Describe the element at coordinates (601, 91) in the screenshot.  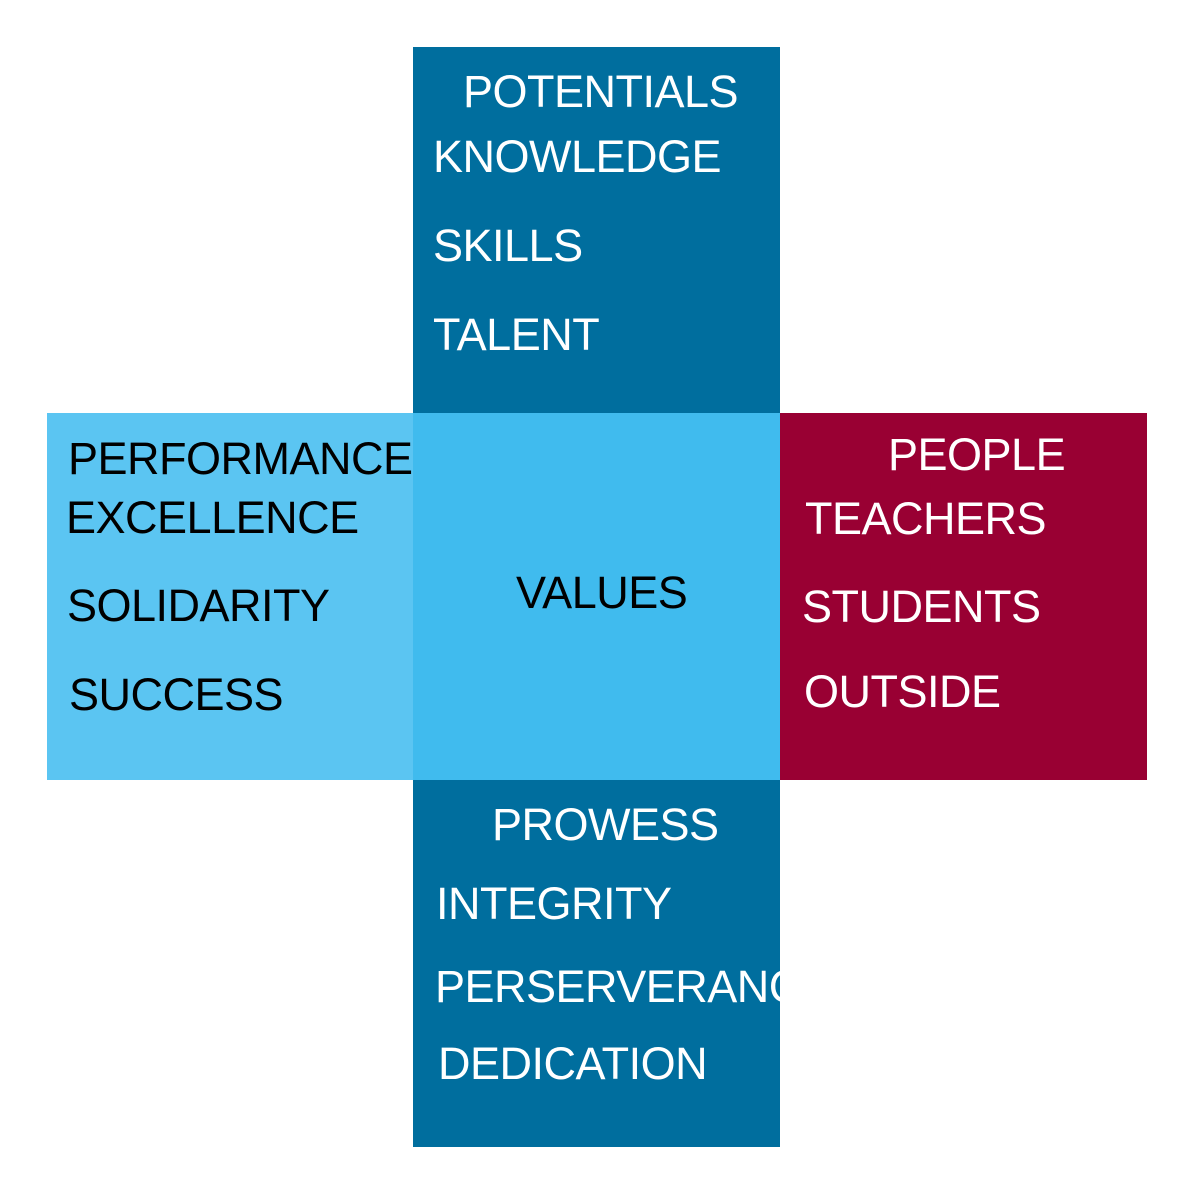
I see `potentials-title: POTENTIALS` at that location.